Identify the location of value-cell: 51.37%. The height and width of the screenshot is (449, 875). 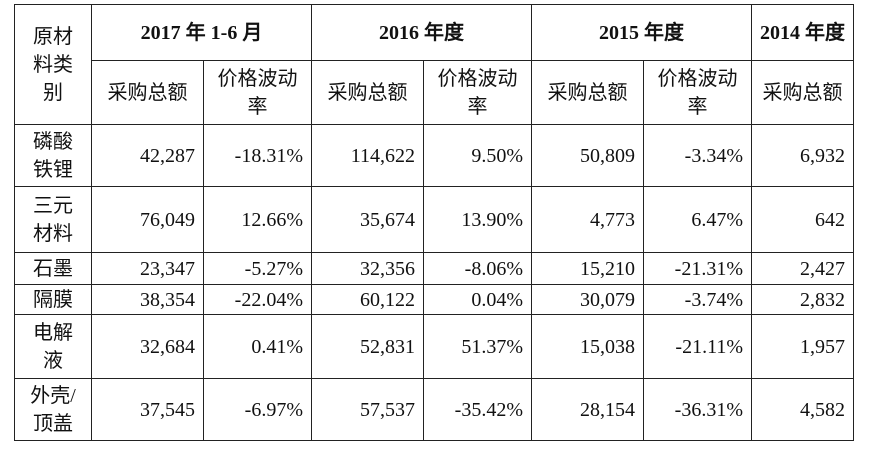
(477, 346).